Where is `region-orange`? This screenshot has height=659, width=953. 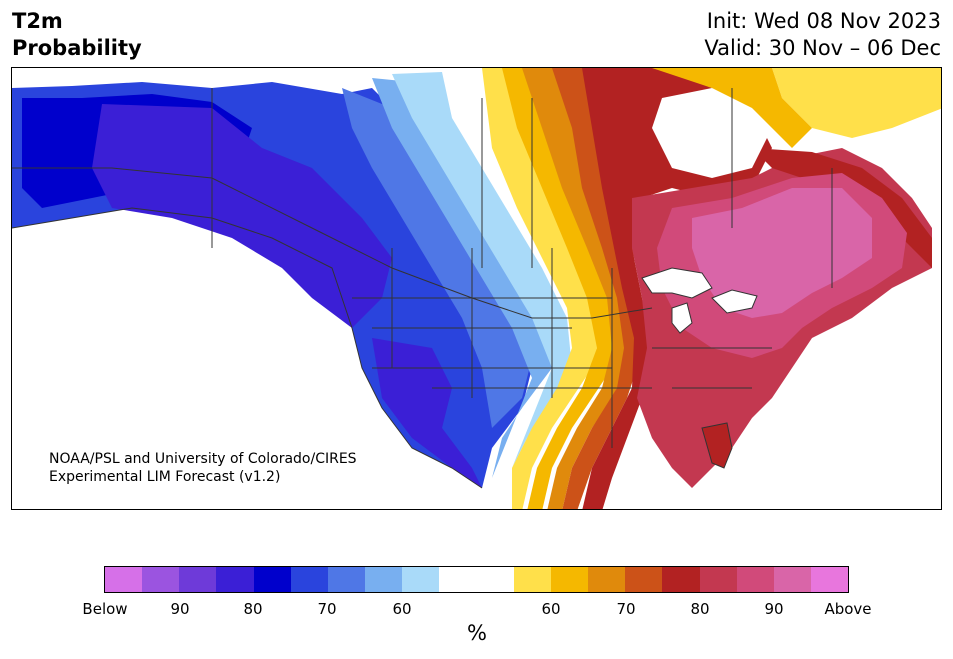
region-orange is located at coordinates (577, 288).